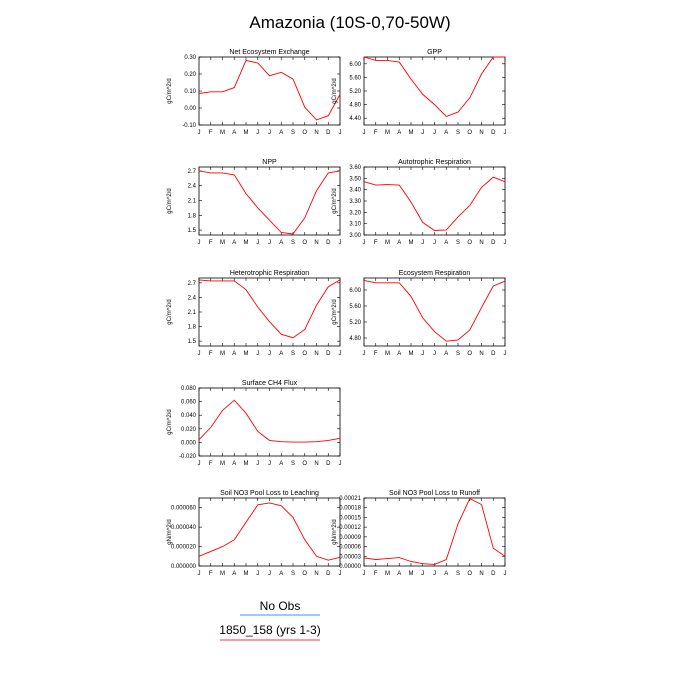  Describe the element at coordinates (190, 75) in the screenshot. I see `y-tick-label: 0.20` at that location.